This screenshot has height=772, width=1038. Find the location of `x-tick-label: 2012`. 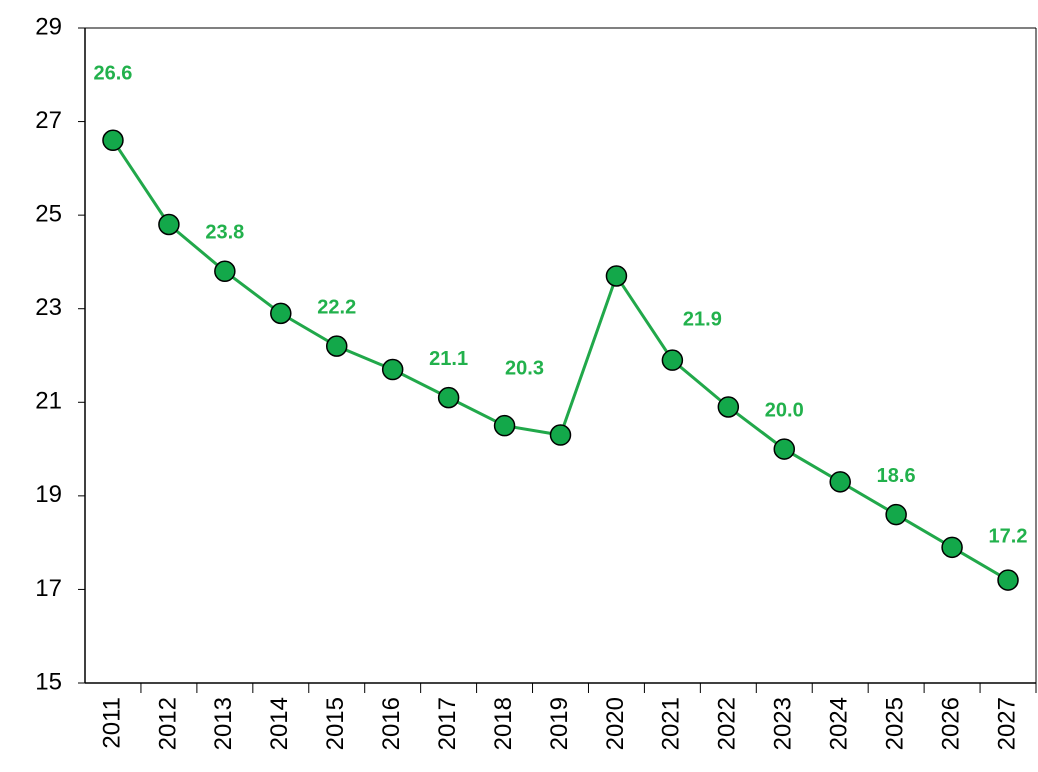

x-tick-label: 2012 is located at coordinates (167, 723).